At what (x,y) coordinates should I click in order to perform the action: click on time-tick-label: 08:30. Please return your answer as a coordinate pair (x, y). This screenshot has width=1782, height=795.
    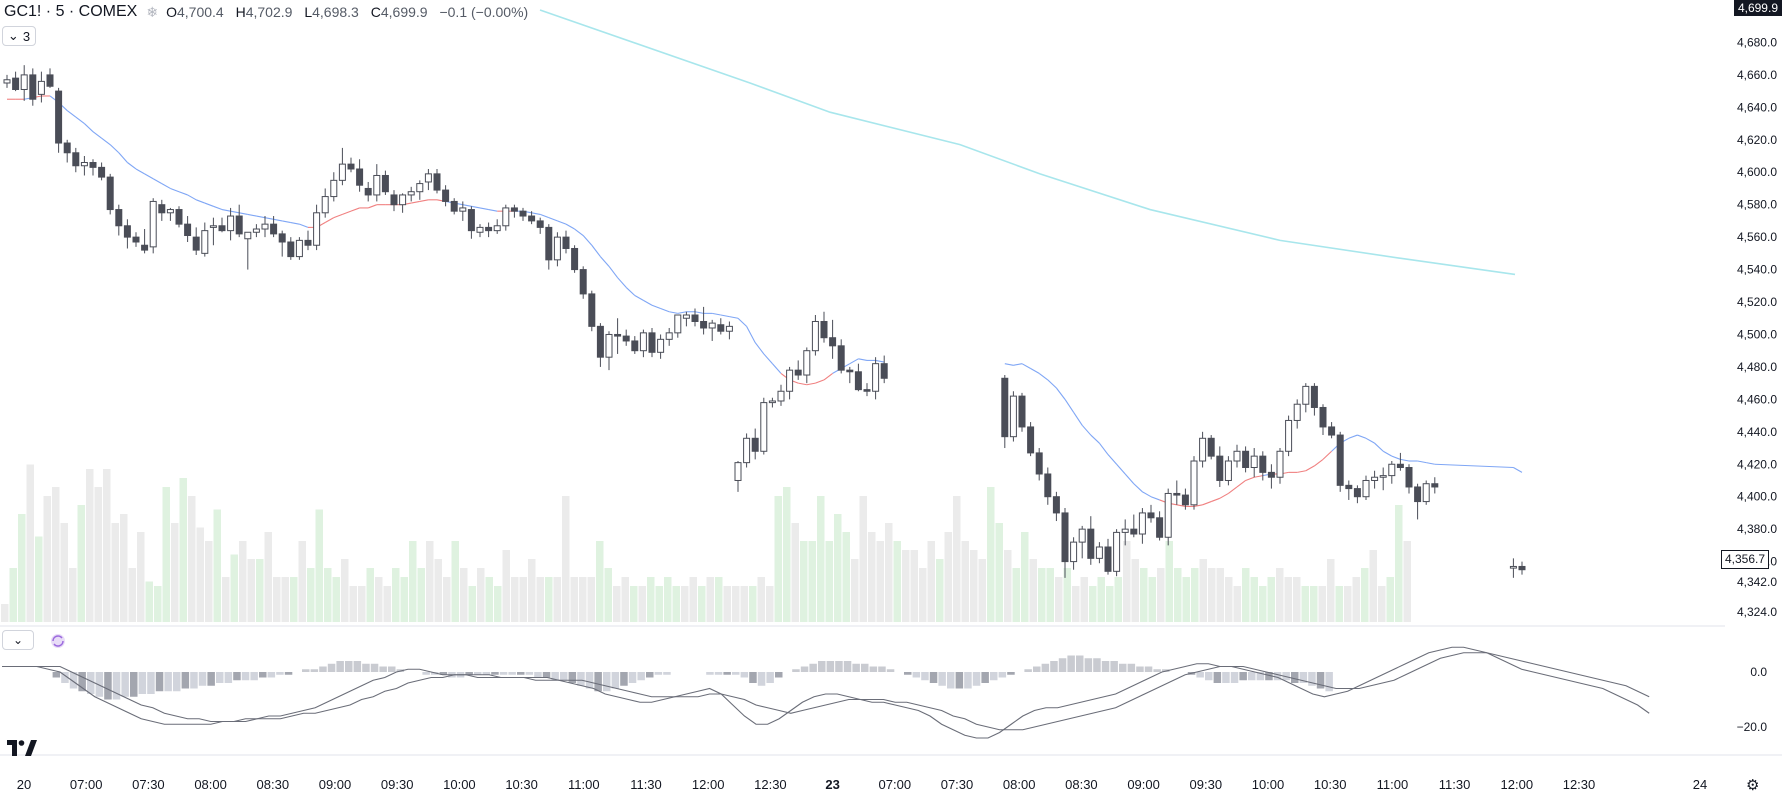
    Looking at the image, I should click on (1081, 784).